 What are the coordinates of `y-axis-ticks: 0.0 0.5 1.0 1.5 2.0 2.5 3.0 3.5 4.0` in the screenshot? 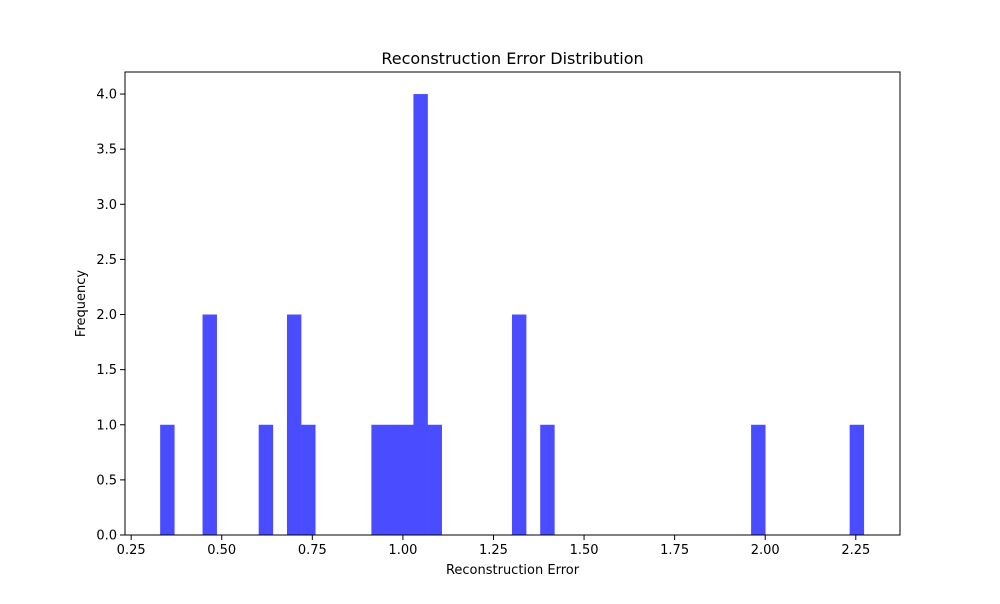 It's located at (110, 316).